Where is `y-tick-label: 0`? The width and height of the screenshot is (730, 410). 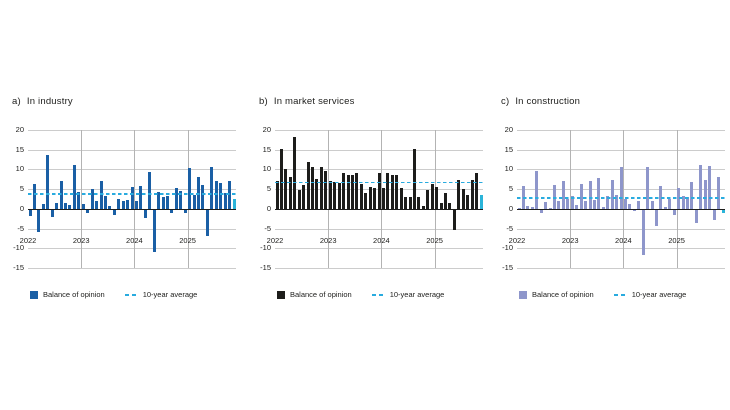
y-tick-label: 0 is located at coordinates (510, 208).